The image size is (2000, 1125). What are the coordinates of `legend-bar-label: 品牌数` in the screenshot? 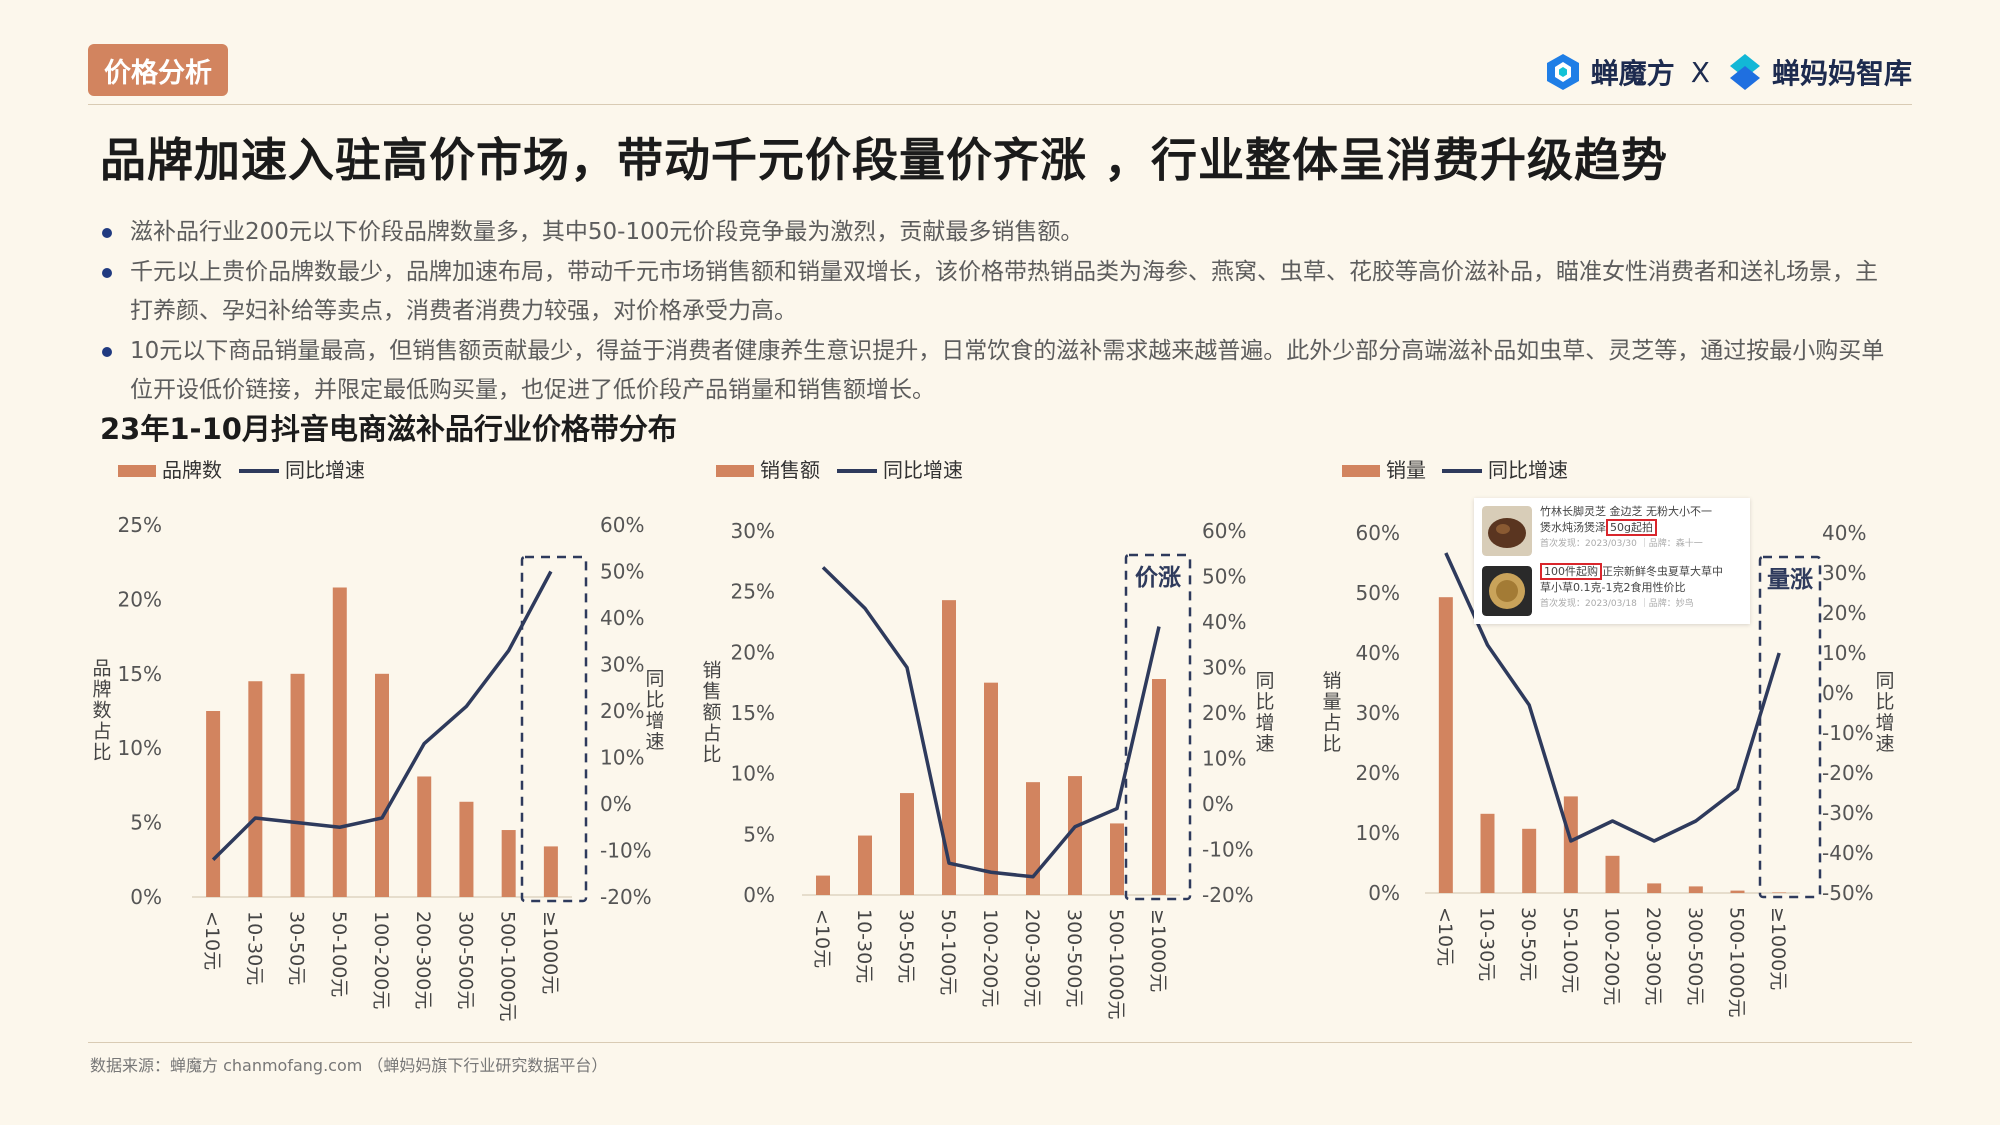 It's located at (192, 470).